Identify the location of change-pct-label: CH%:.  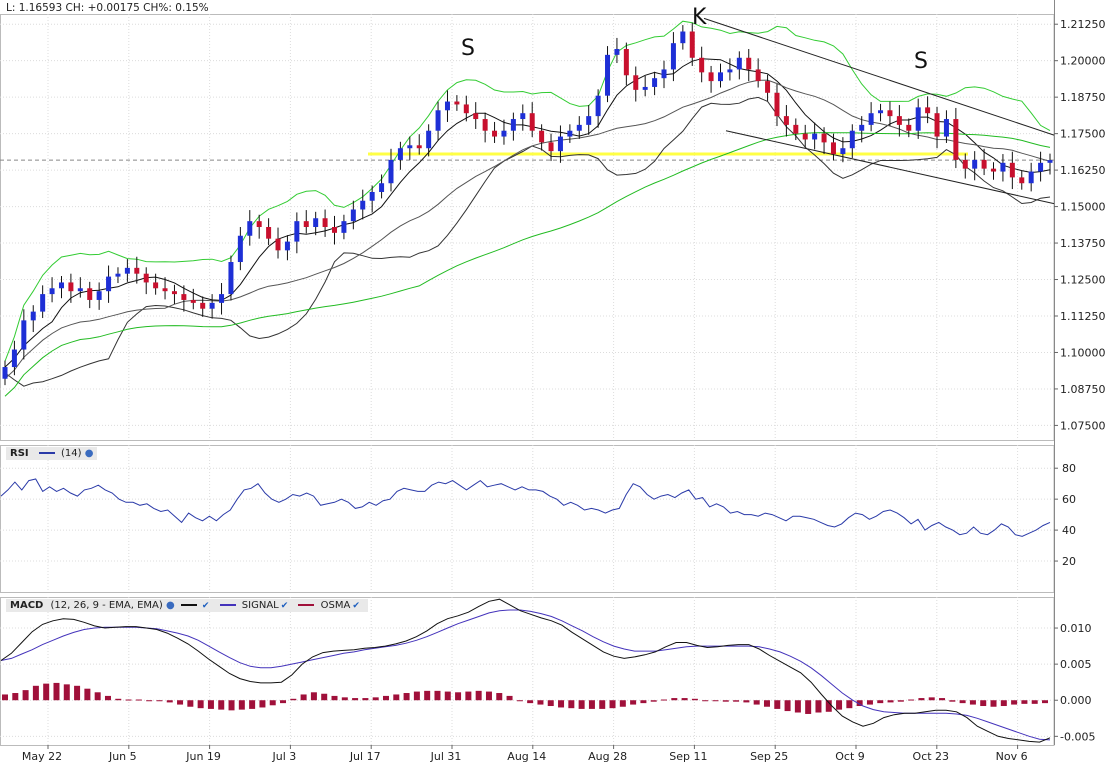
(157, 8).